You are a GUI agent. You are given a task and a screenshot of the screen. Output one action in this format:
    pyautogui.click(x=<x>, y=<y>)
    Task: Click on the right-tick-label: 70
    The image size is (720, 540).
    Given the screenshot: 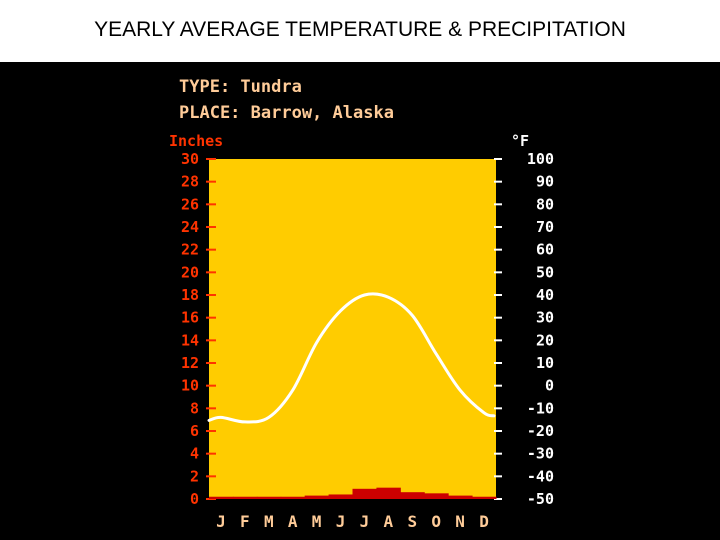 What is the action you would take?
    pyautogui.click(x=545, y=227)
    